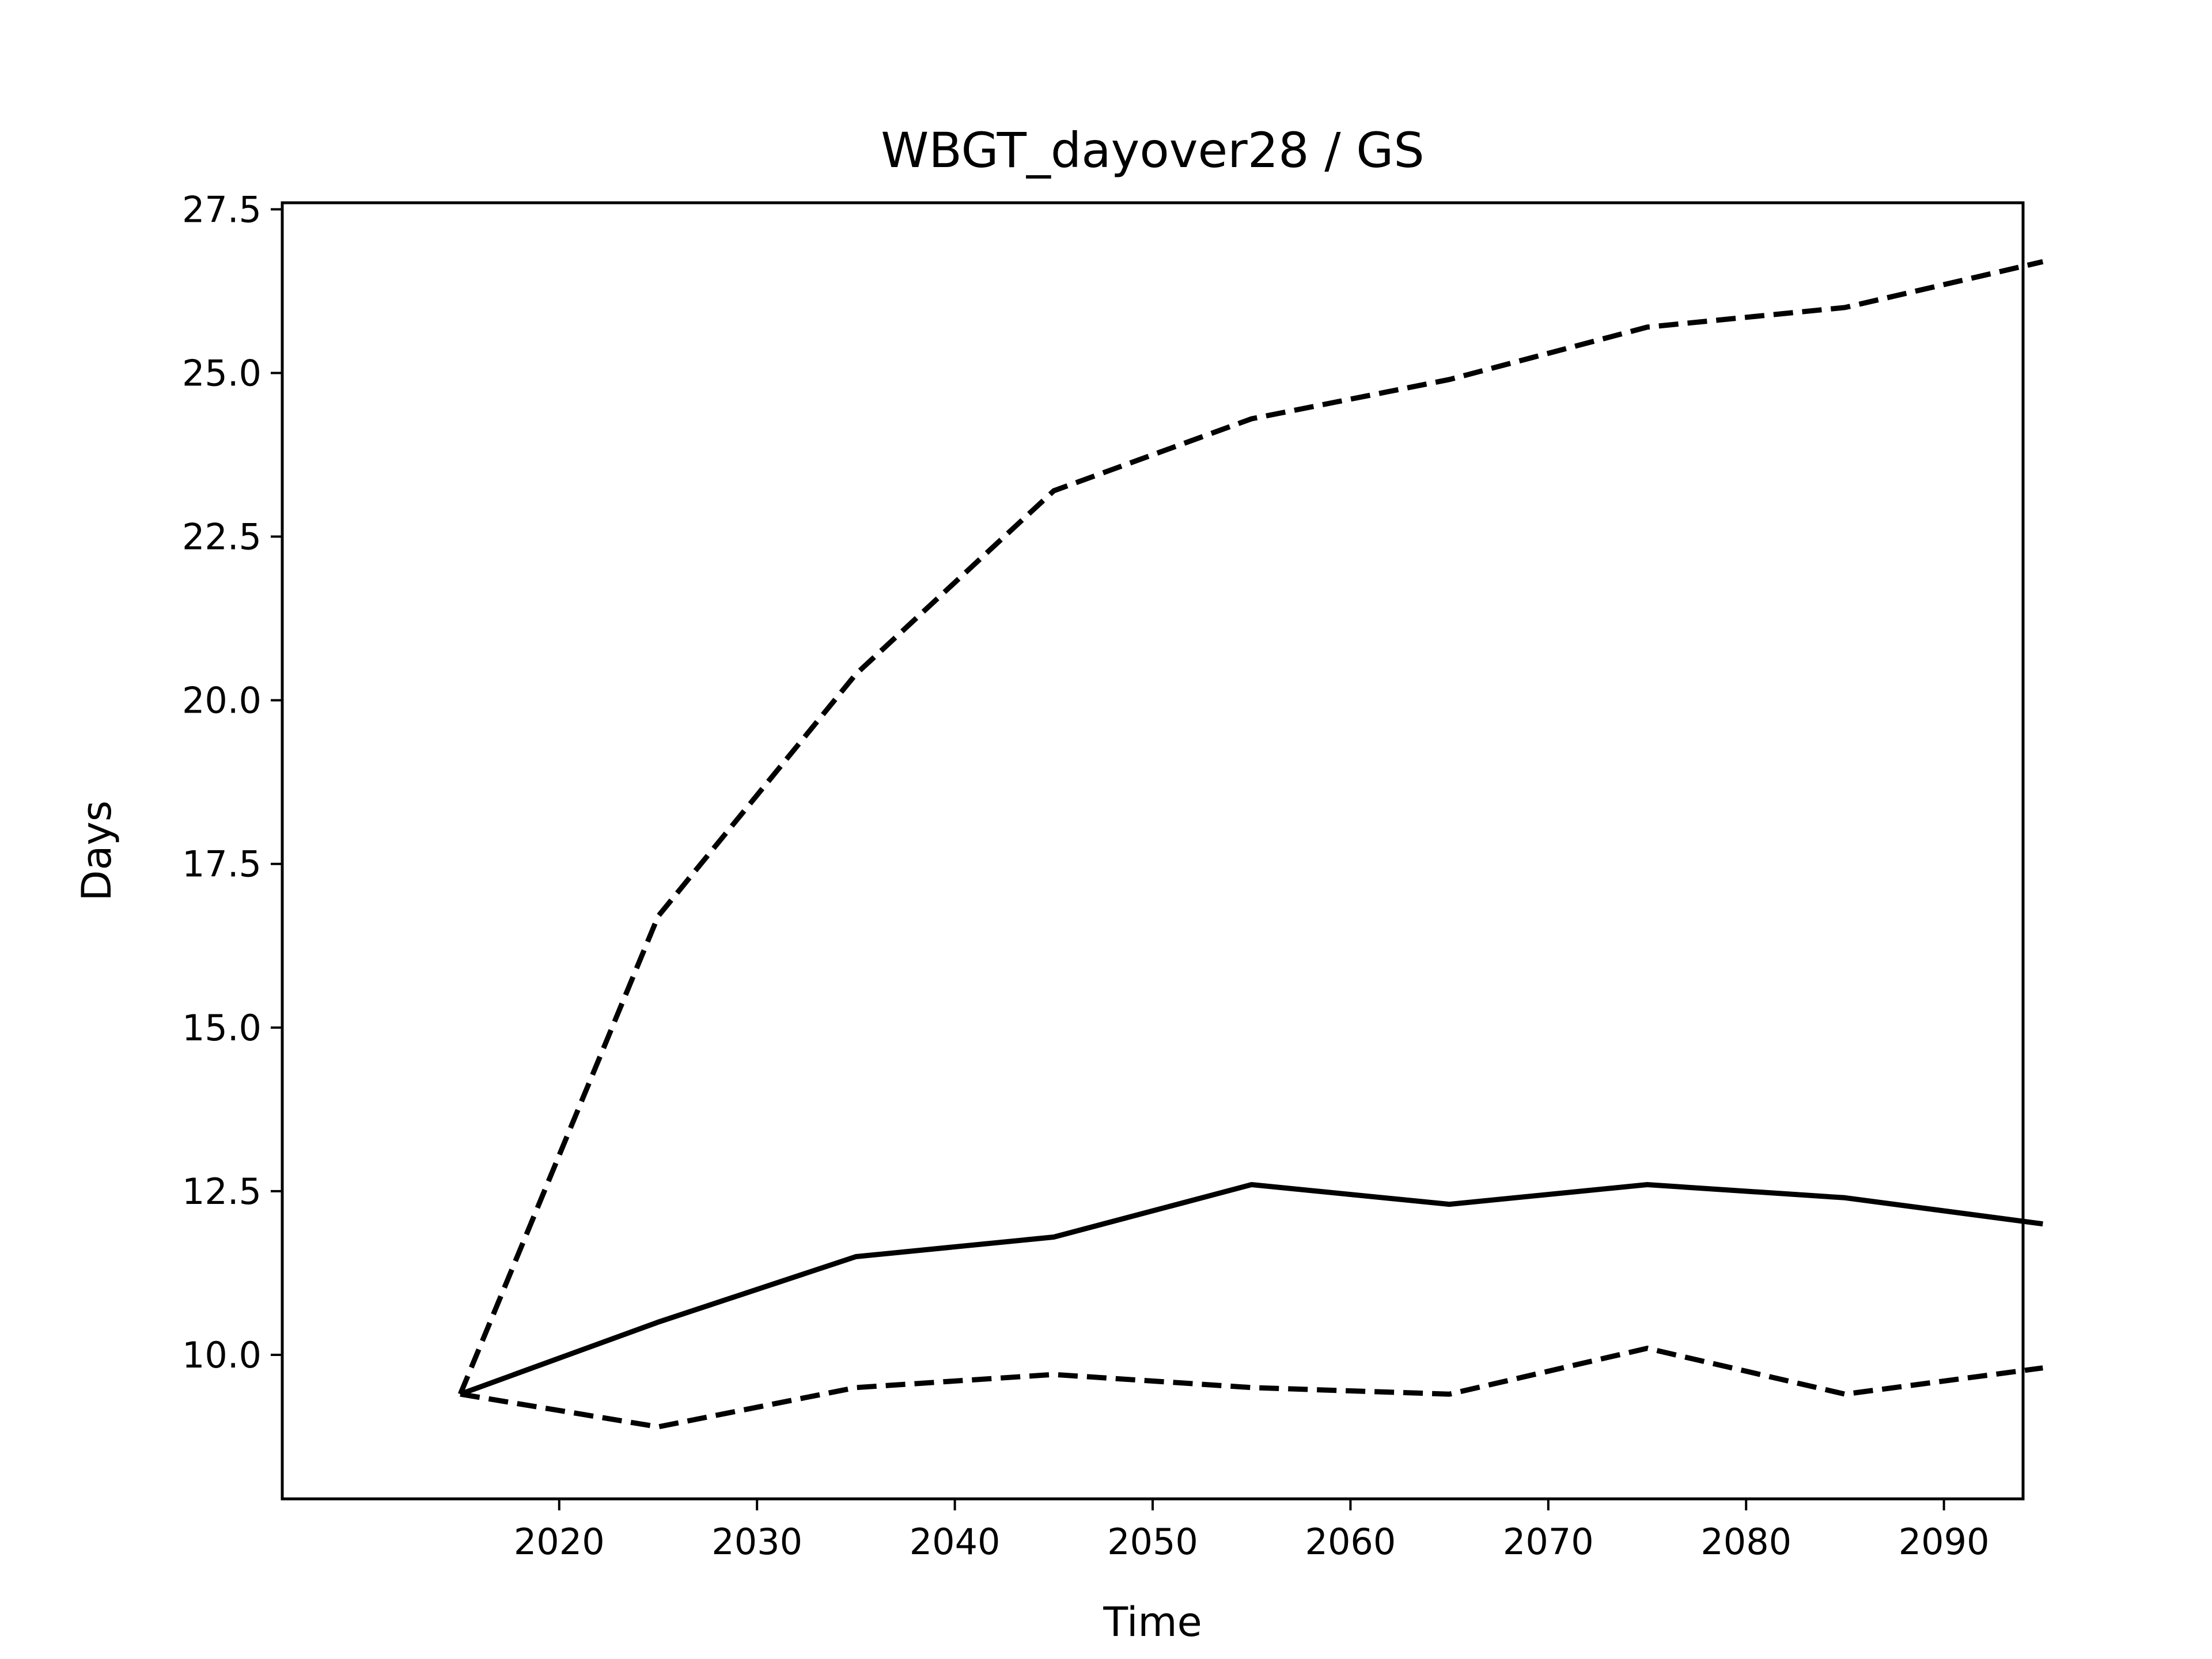  What do you see at coordinates (1944, 1542) in the screenshot?
I see `x-tick-label: 2090` at bounding box center [1944, 1542].